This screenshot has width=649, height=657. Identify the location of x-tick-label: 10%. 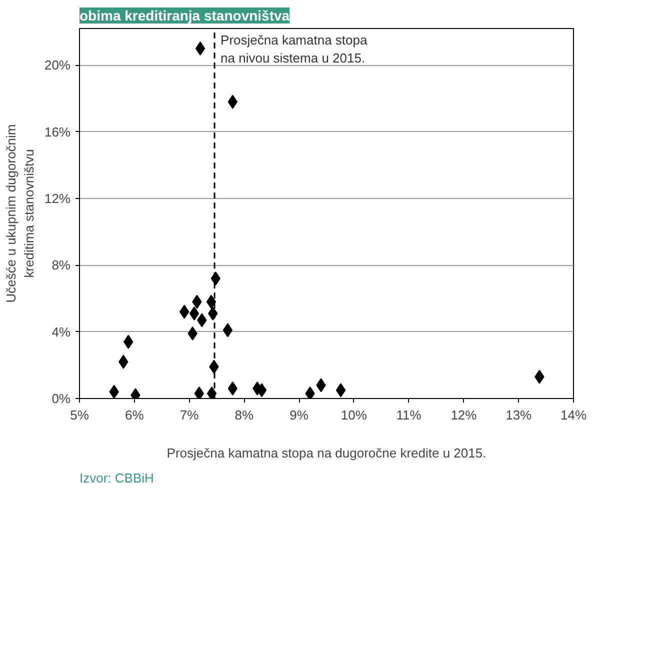
(354, 415).